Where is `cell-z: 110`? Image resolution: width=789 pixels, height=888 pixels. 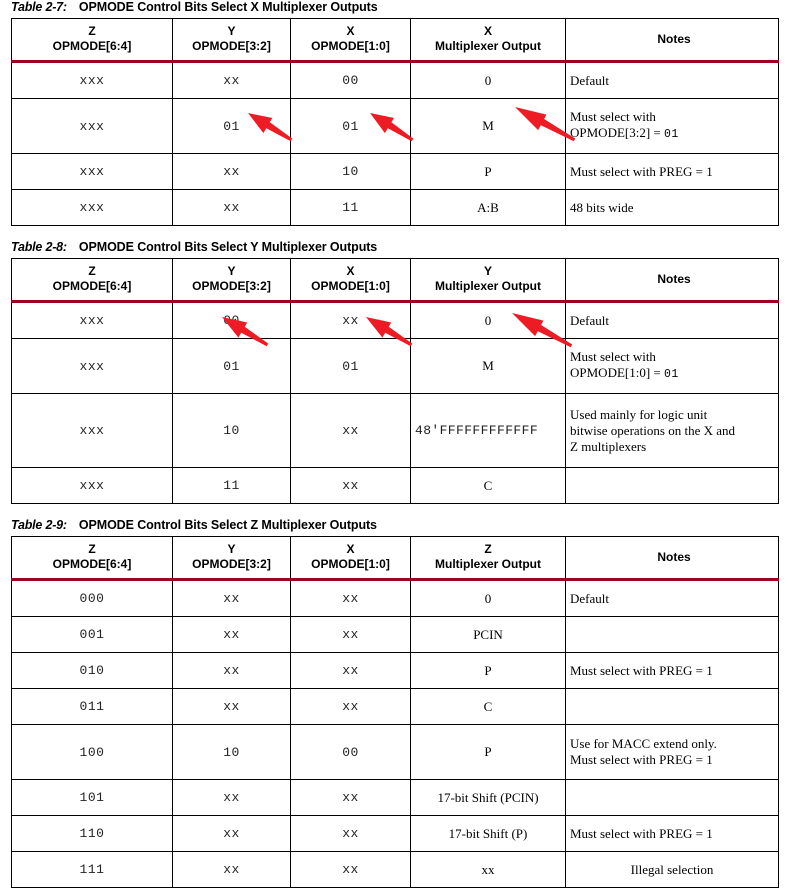 cell-z: 110 is located at coordinates (92, 833).